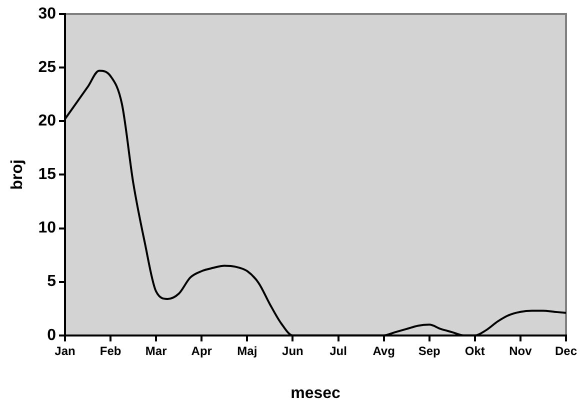 The image size is (582, 407). I want to click on x-axis-title: mesec, so click(315, 393).